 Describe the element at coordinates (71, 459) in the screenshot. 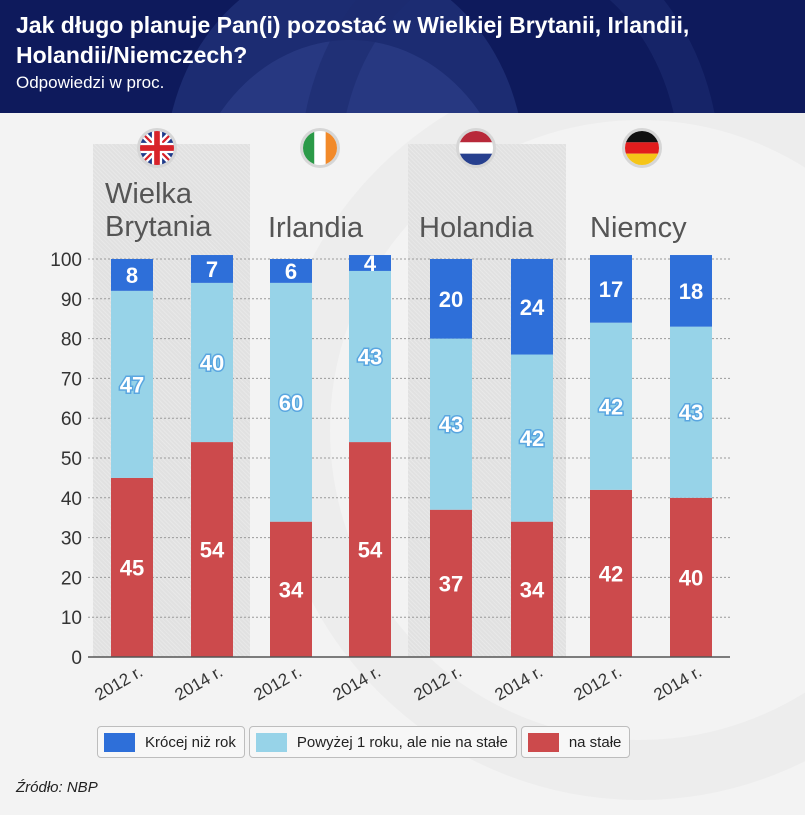

I see `y-tick-label: 50` at that location.